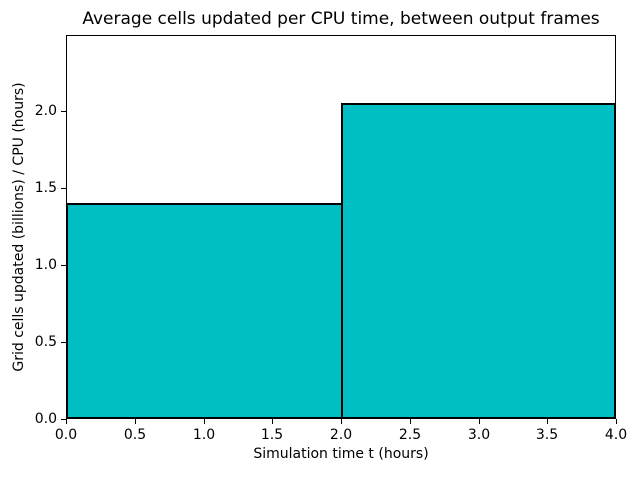 The height and width of the screenshot is (480, 640). What do you see at coordinates (45, 111) in the screenshot?
I see `y-tick-label: 2.0` at bounding box center [45, 111].